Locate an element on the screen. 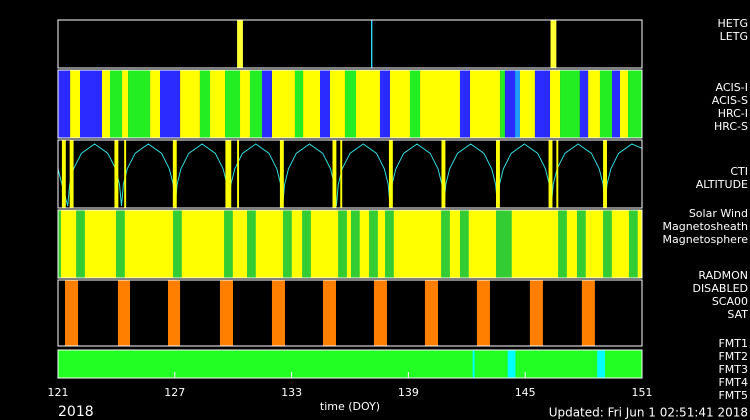 This screenshot has height=420, width=750. legend-label: Magnetosphere is located at coordinates (706, 239).